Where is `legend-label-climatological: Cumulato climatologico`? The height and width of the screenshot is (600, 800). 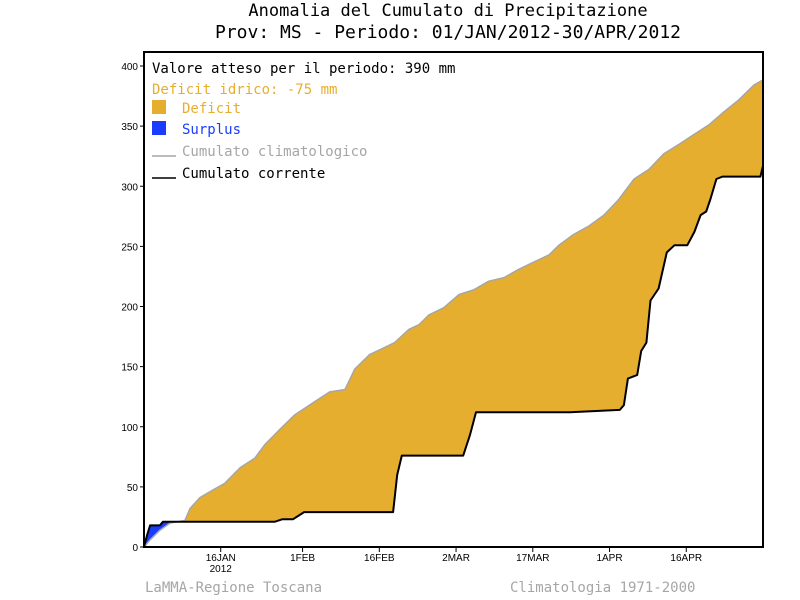 legend-label-climatological: Cumulato climatologico is located at coordinates (274, 152).